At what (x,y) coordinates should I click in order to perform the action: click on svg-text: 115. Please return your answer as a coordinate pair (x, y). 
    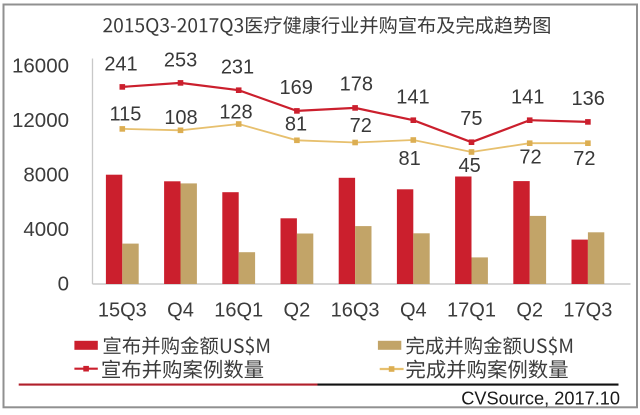
    Looking at the image, I should click on (126, 114).